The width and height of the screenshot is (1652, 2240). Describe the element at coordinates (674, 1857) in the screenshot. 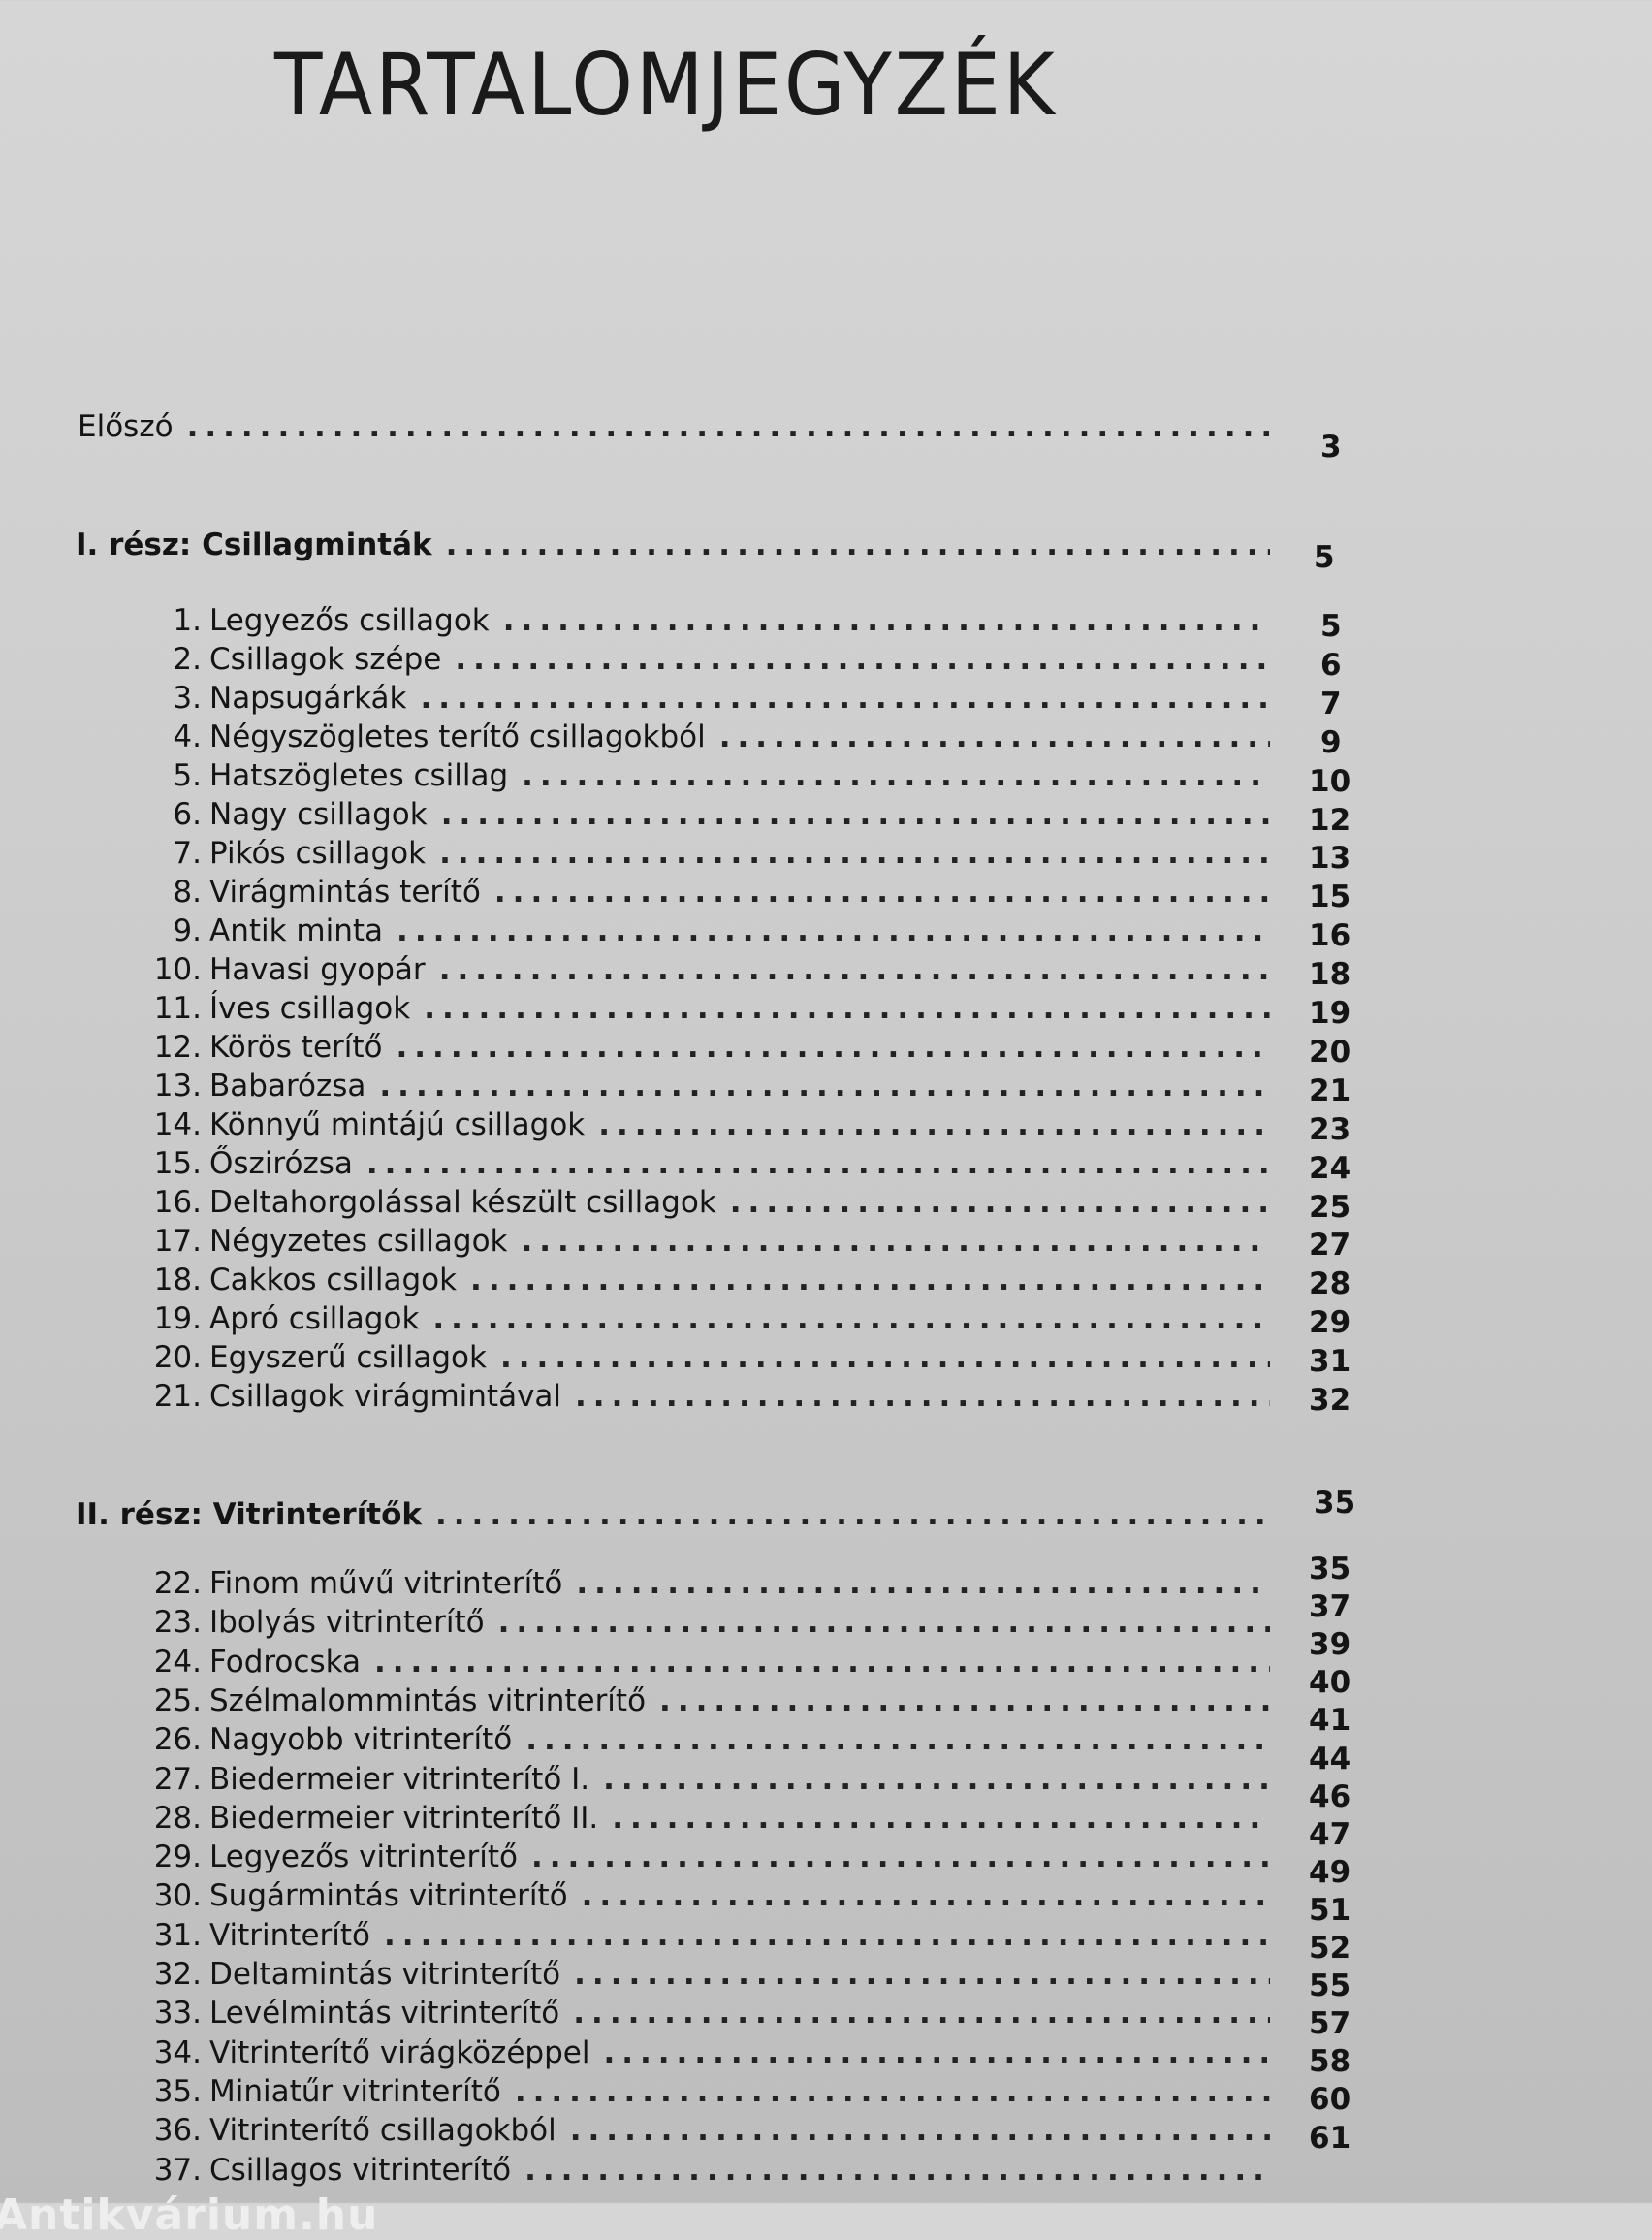

I see `toc-entry: 29. Legyezős vitrinterítő` at that location.